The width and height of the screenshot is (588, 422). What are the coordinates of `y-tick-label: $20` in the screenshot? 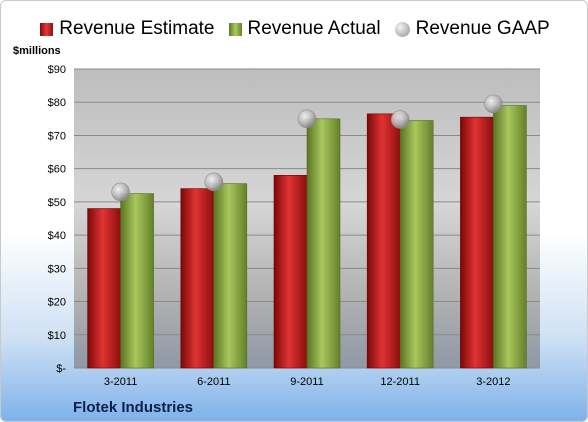 It's located at (57, 303).